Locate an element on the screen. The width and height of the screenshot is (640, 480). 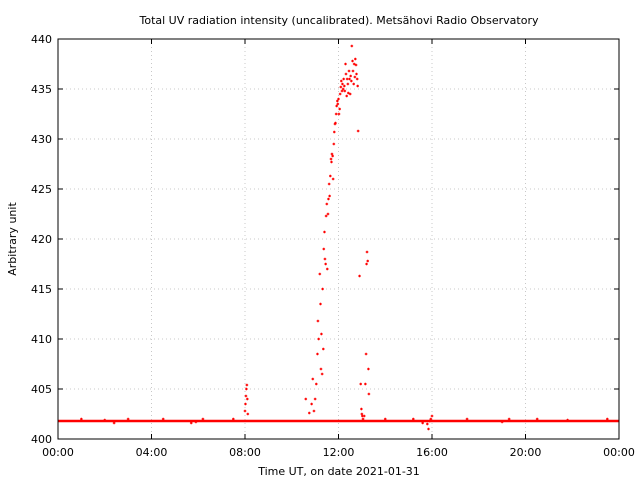
y-tick-label: 435 is located at coordinates (41, 89).